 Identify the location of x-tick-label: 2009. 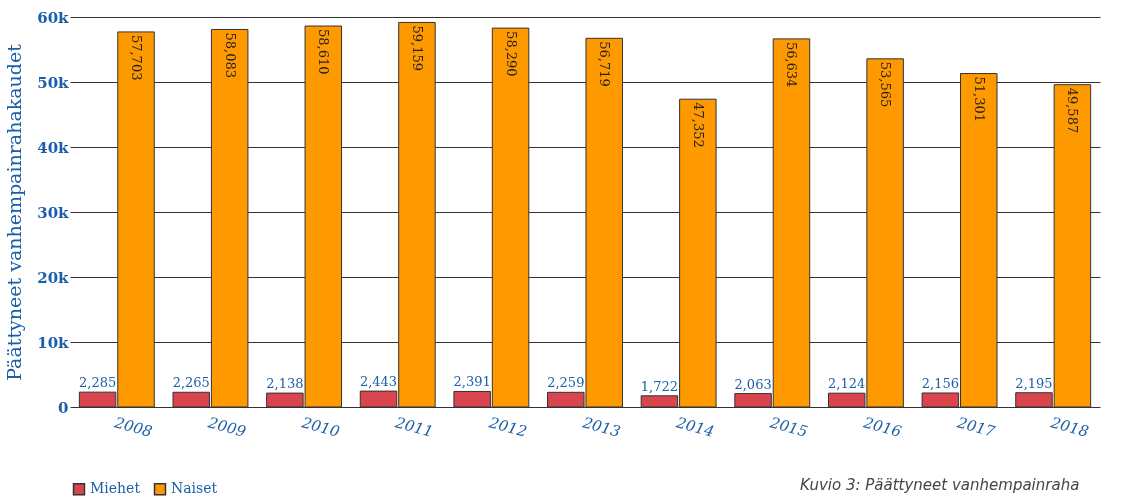
(227, 427).